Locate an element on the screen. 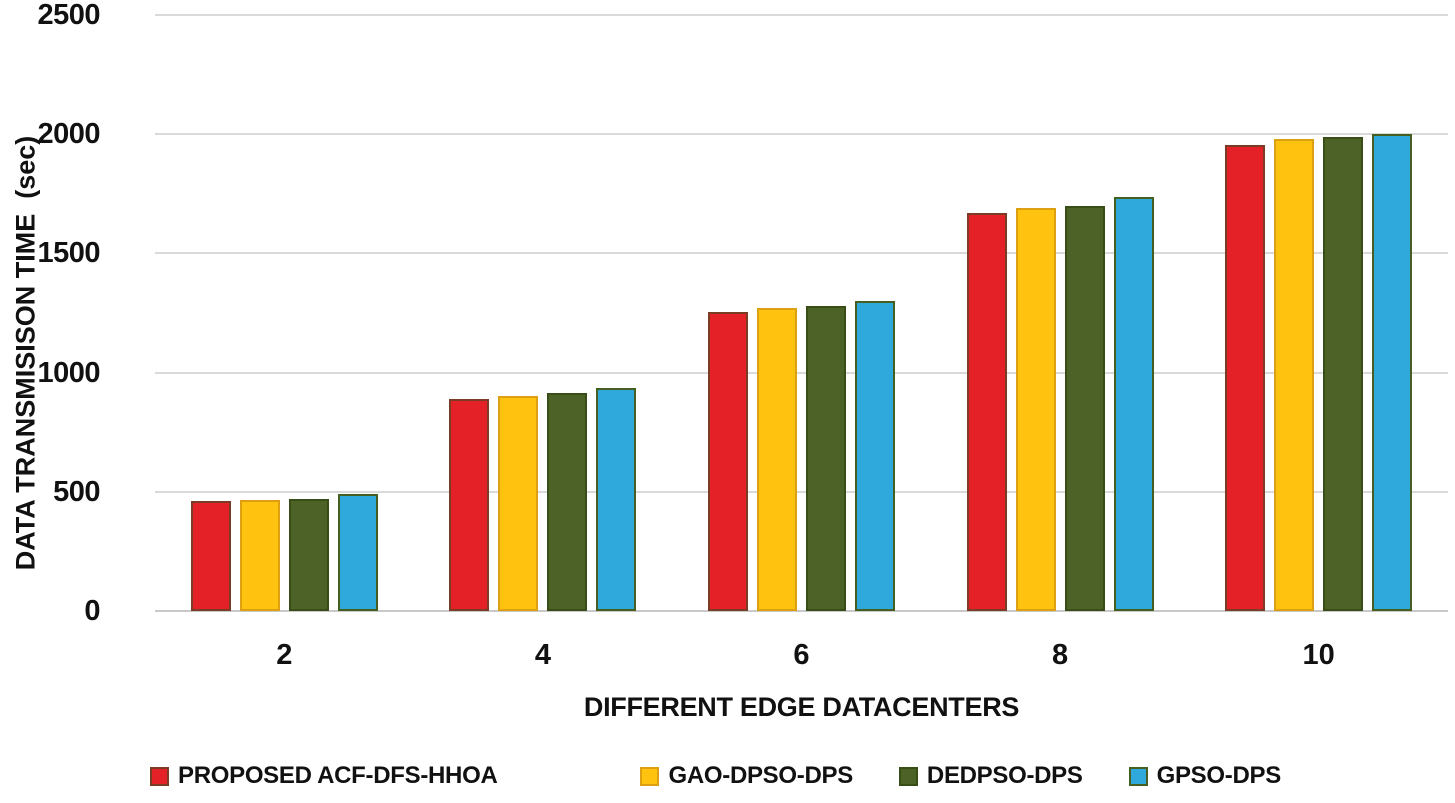 Image resolution: width=1455 pixels, height=803 pixels. y-axis-tick-labels: 0 500 1000 1500 2000 2500 is located at coordinates (64, 313).